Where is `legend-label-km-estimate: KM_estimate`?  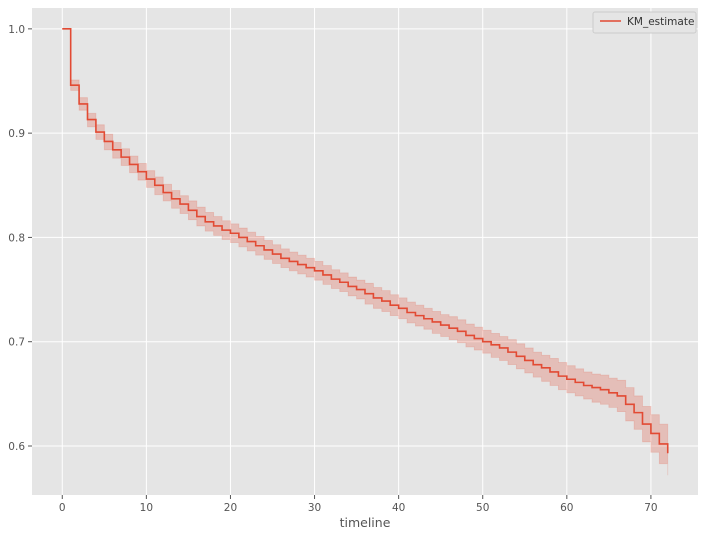
legend-label-km-estimate: KM_estimate is located at coordinates (660, 22).